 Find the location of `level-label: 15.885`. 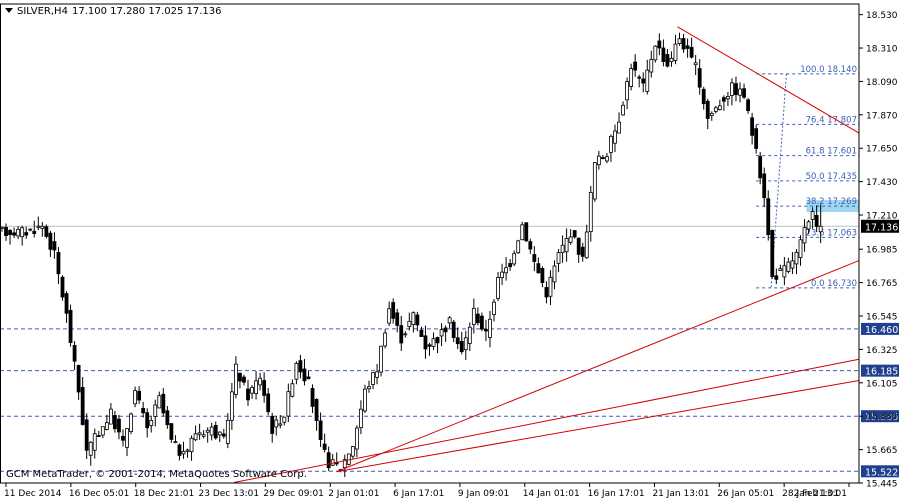

level-label: 15.885 is located at coordinates (881, 417).